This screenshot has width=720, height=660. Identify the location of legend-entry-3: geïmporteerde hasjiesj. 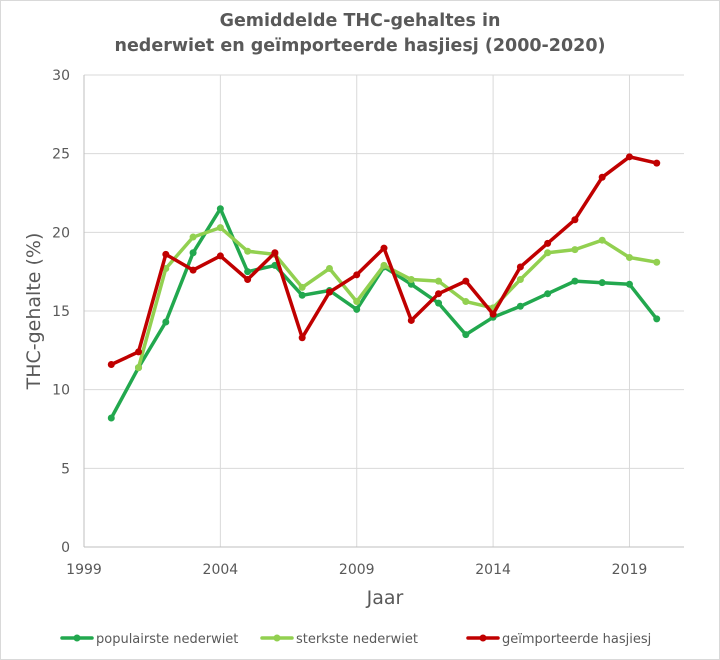
(558, 639).